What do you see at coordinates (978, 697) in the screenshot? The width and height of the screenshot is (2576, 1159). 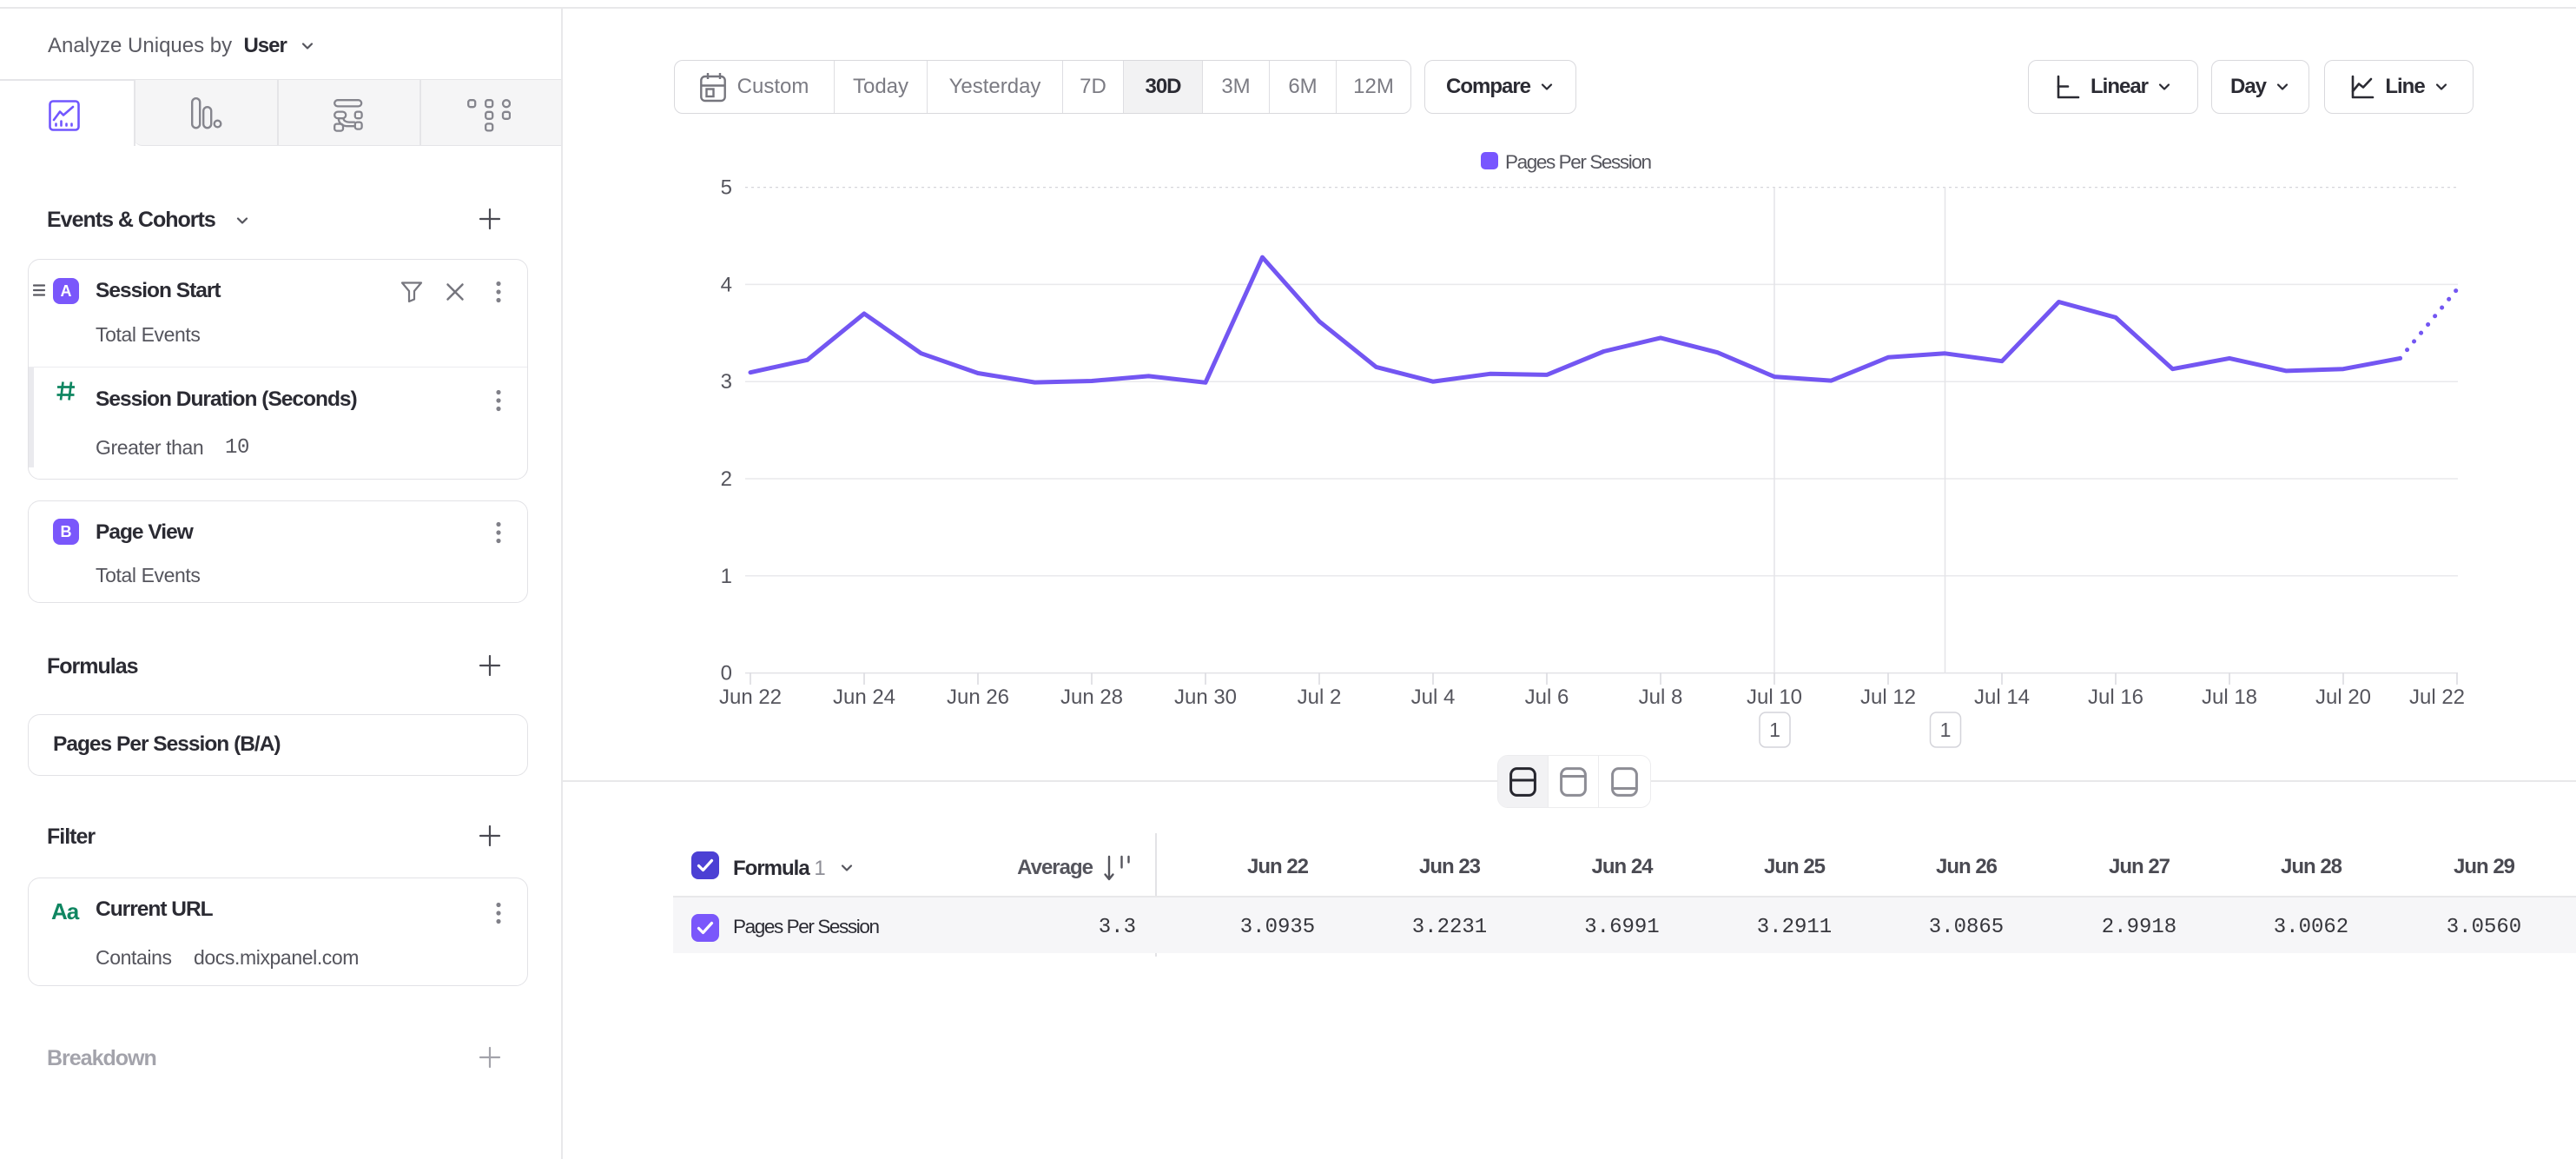 I see `svg-text: Jun 26` at bounding box center [978, 697].